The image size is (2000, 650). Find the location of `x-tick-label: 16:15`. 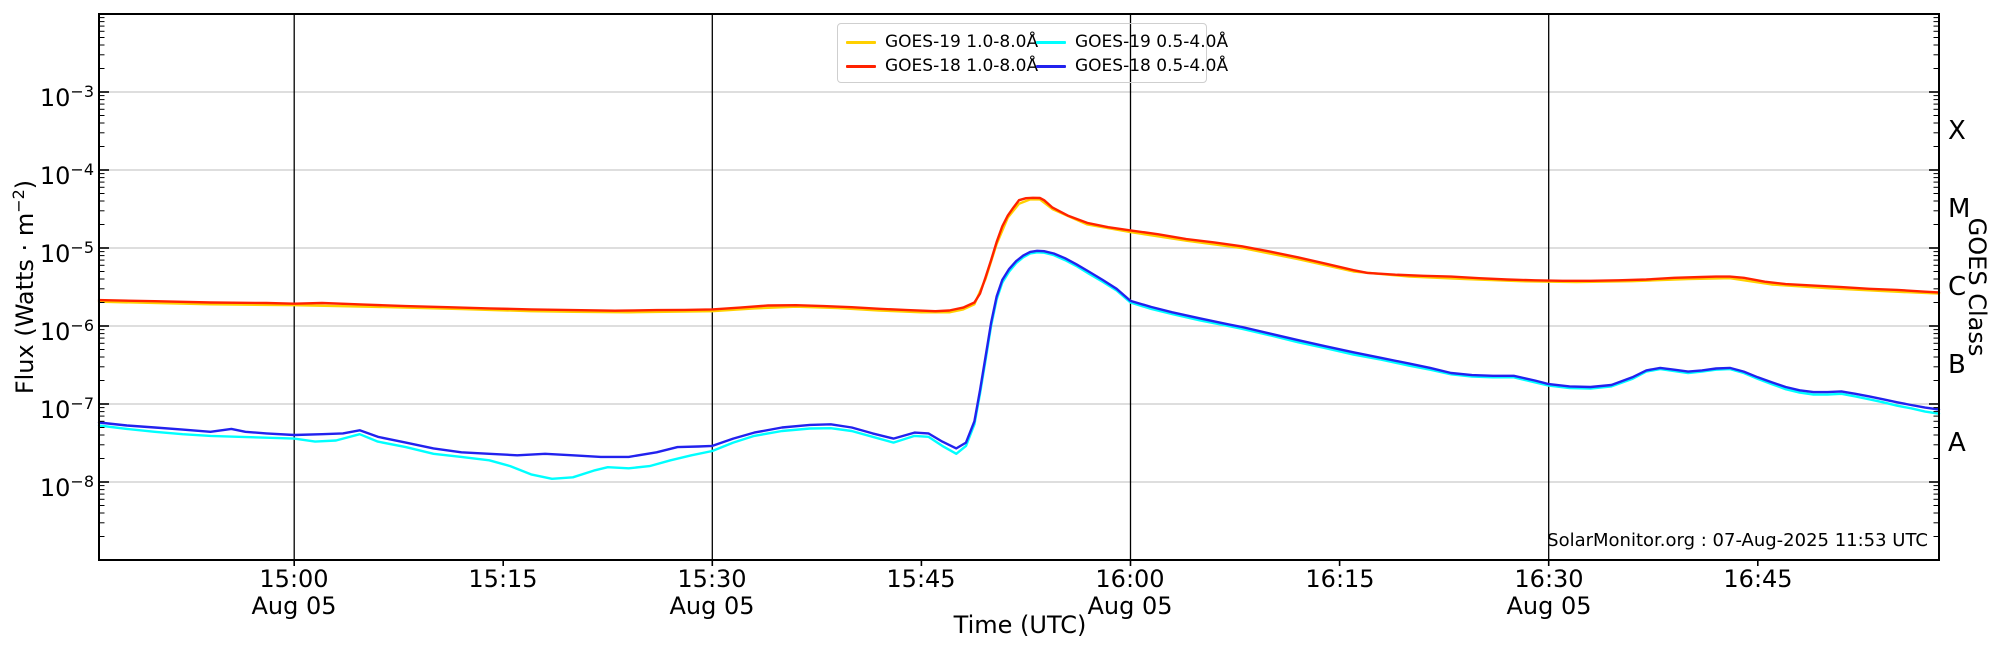

x-tick-label: 16:15 is located at coordinates (1340, 579).